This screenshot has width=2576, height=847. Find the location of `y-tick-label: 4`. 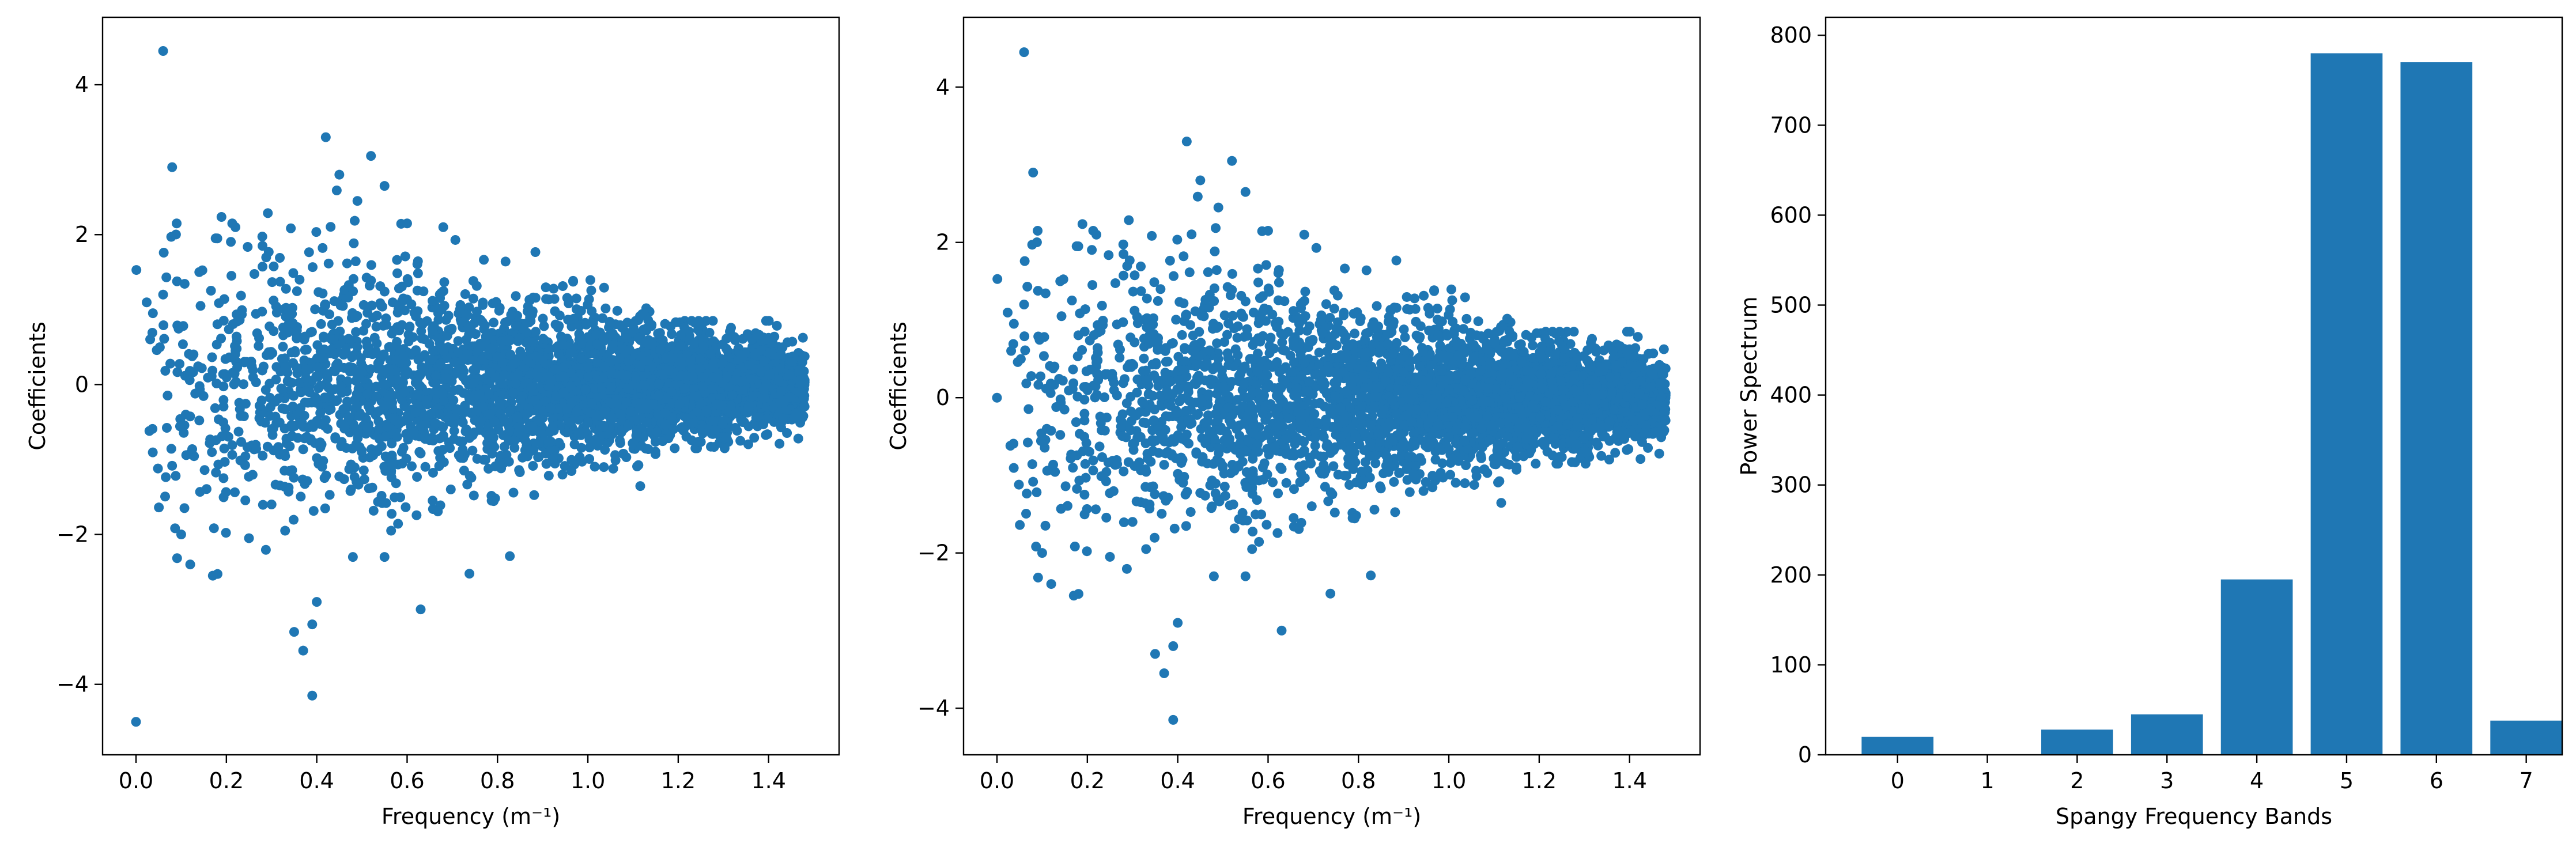

y-tick-label: 4 is located at coordinates (82, 84).